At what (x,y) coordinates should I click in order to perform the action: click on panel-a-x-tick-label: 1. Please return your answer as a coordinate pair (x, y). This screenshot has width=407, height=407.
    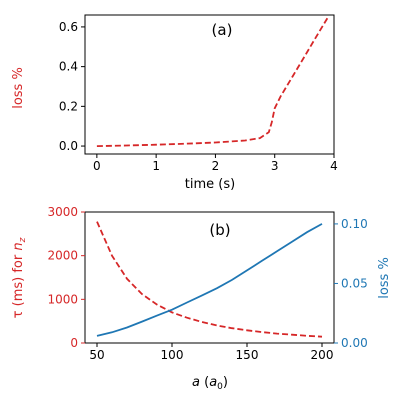
    Looking at the image, I should click on (156, 166).